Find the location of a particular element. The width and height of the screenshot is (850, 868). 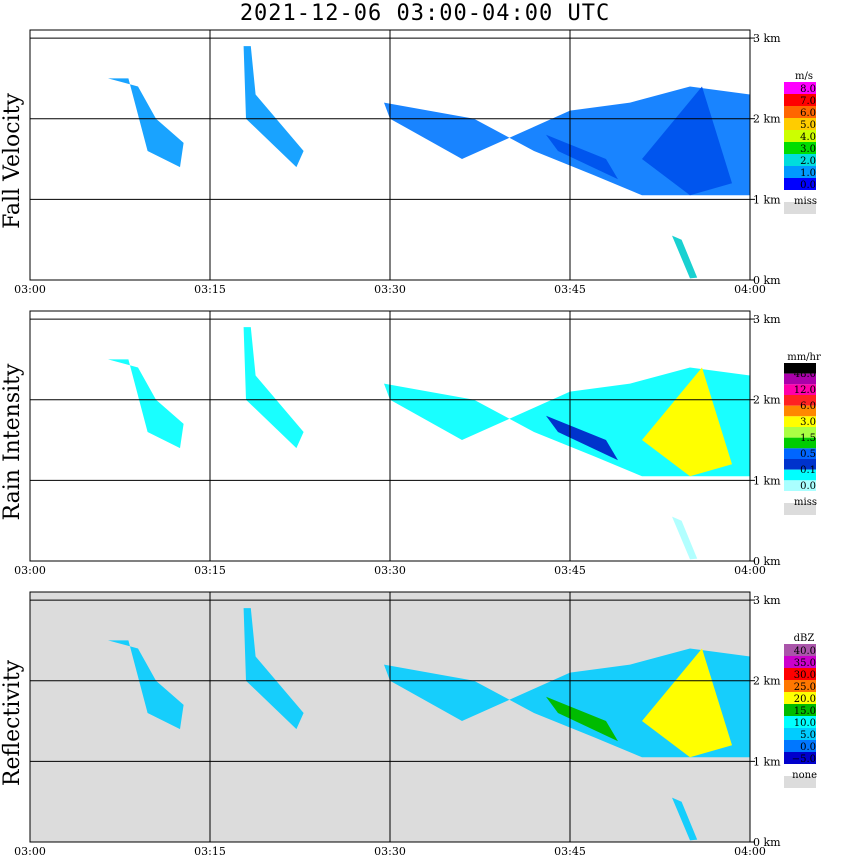

legend-unit: mm/hr is located at coordinates (804, 357).